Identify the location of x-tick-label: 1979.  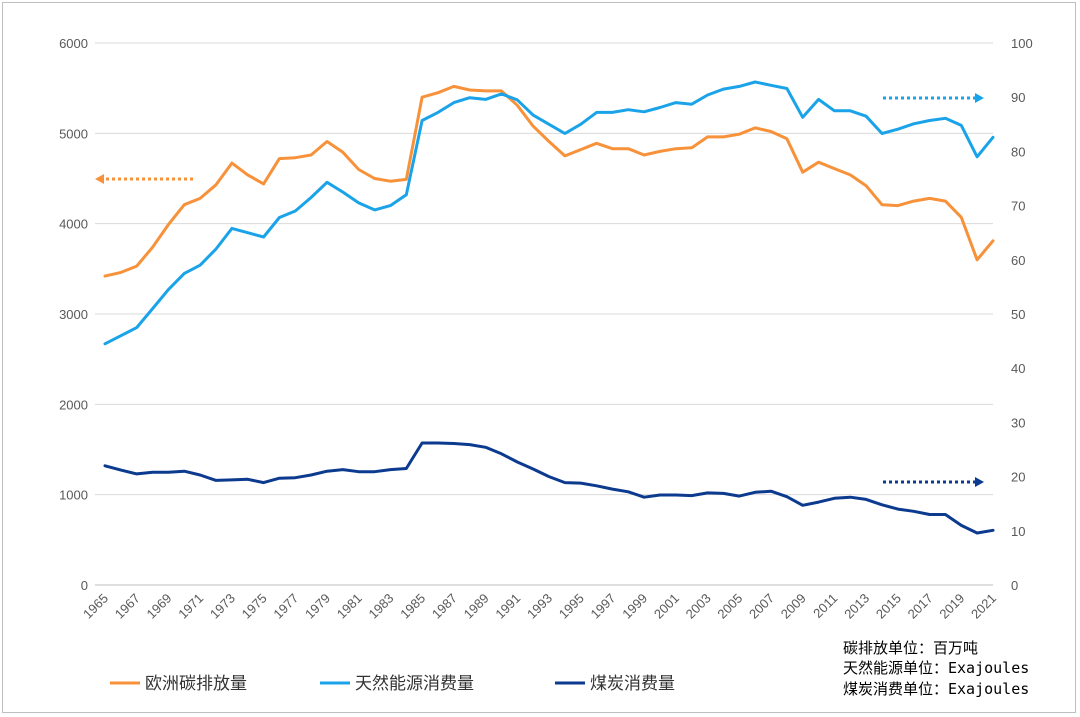
(317, 606).